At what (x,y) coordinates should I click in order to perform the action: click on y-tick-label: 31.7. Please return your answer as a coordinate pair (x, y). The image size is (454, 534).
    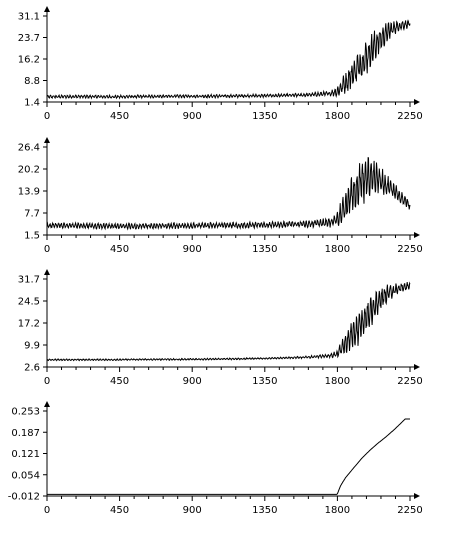
    Looking at the image, I should click on (29, 280).